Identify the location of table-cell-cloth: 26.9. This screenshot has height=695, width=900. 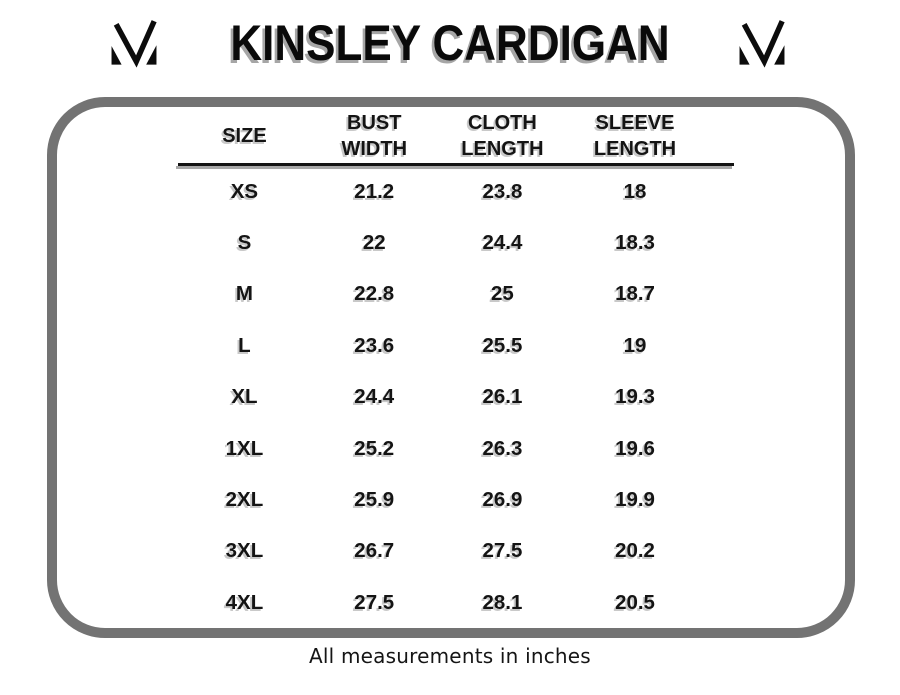
(502, 500).